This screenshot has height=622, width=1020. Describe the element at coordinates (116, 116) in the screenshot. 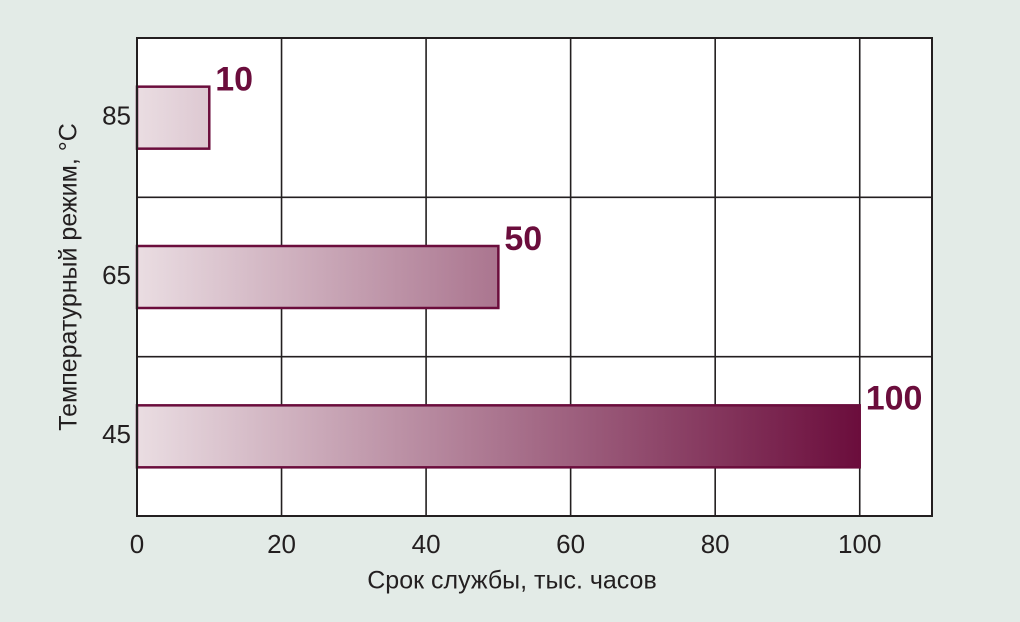

I see `y-tick-label: 85` at that location.